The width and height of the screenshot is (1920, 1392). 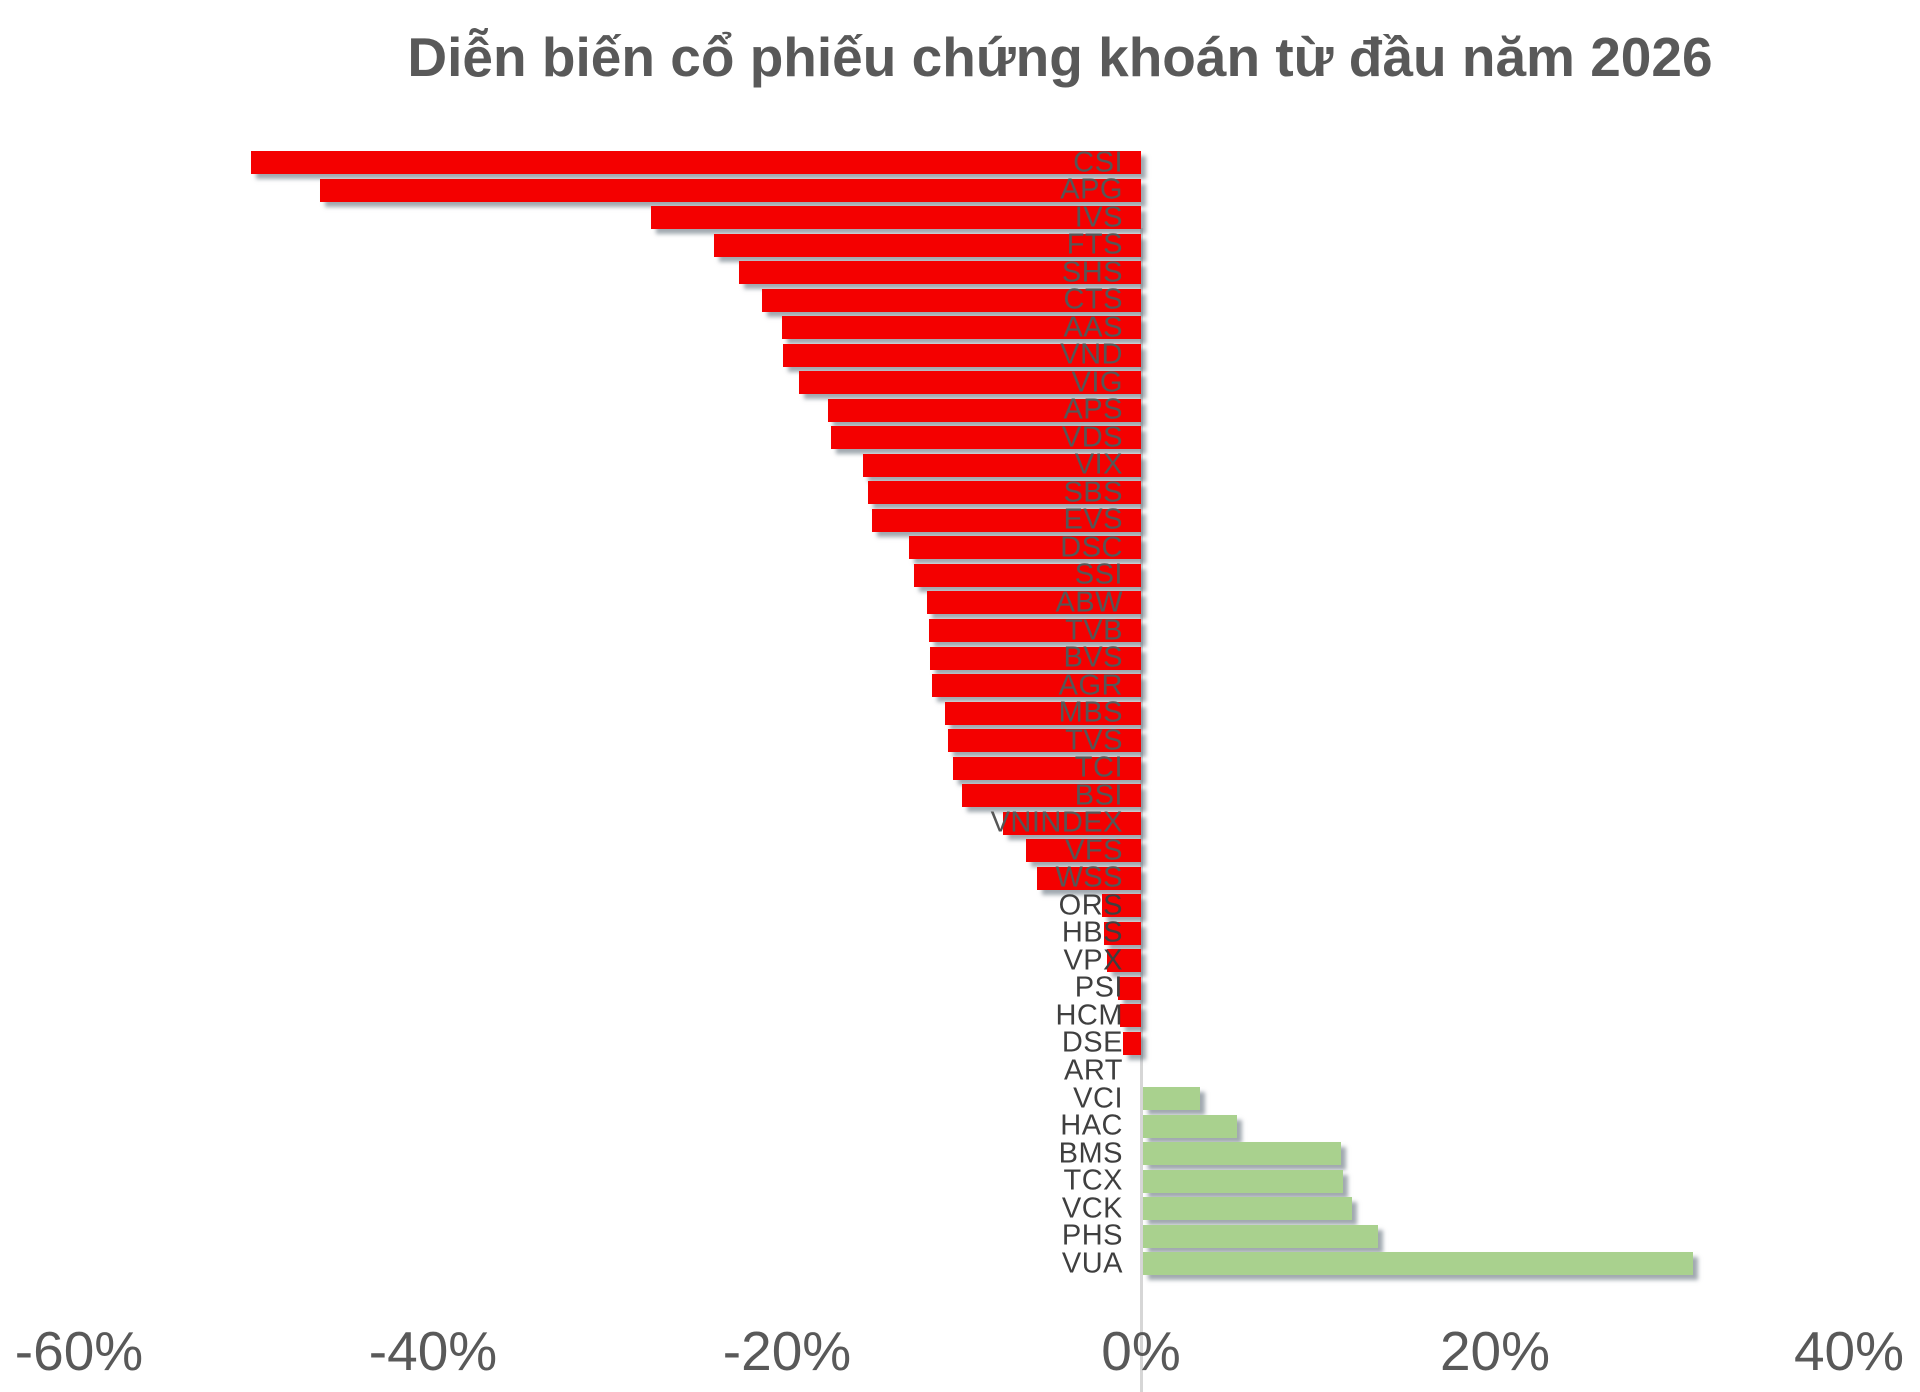 What do you see at coordinates (1047, 768) in the screenshot?
I see `bar-tci` at bounding box center [1047, 768].